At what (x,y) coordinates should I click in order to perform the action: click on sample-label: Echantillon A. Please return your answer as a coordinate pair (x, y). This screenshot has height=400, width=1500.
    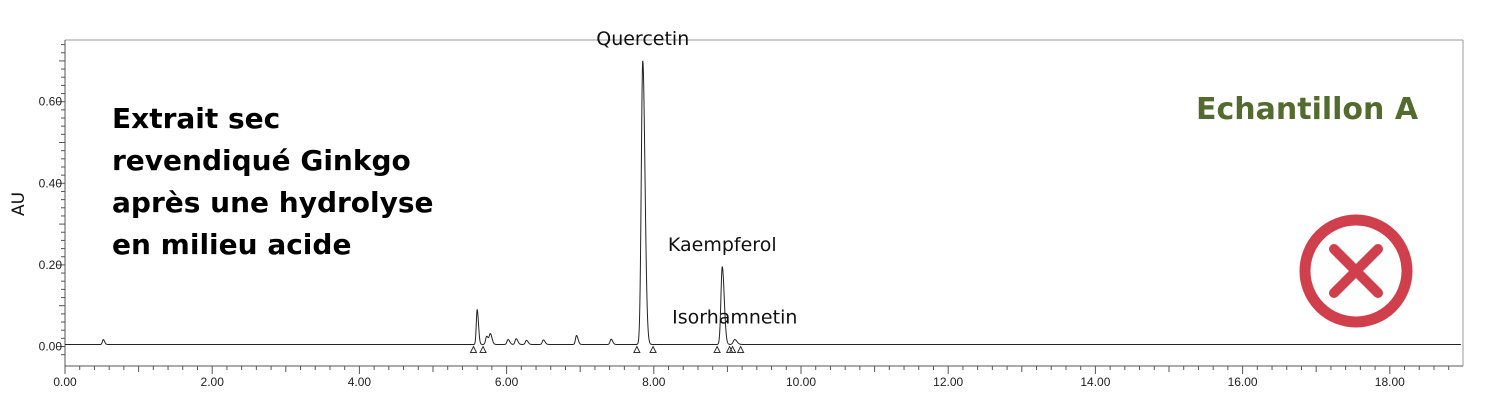
    Looking at the image, I should click on (1307, 109).